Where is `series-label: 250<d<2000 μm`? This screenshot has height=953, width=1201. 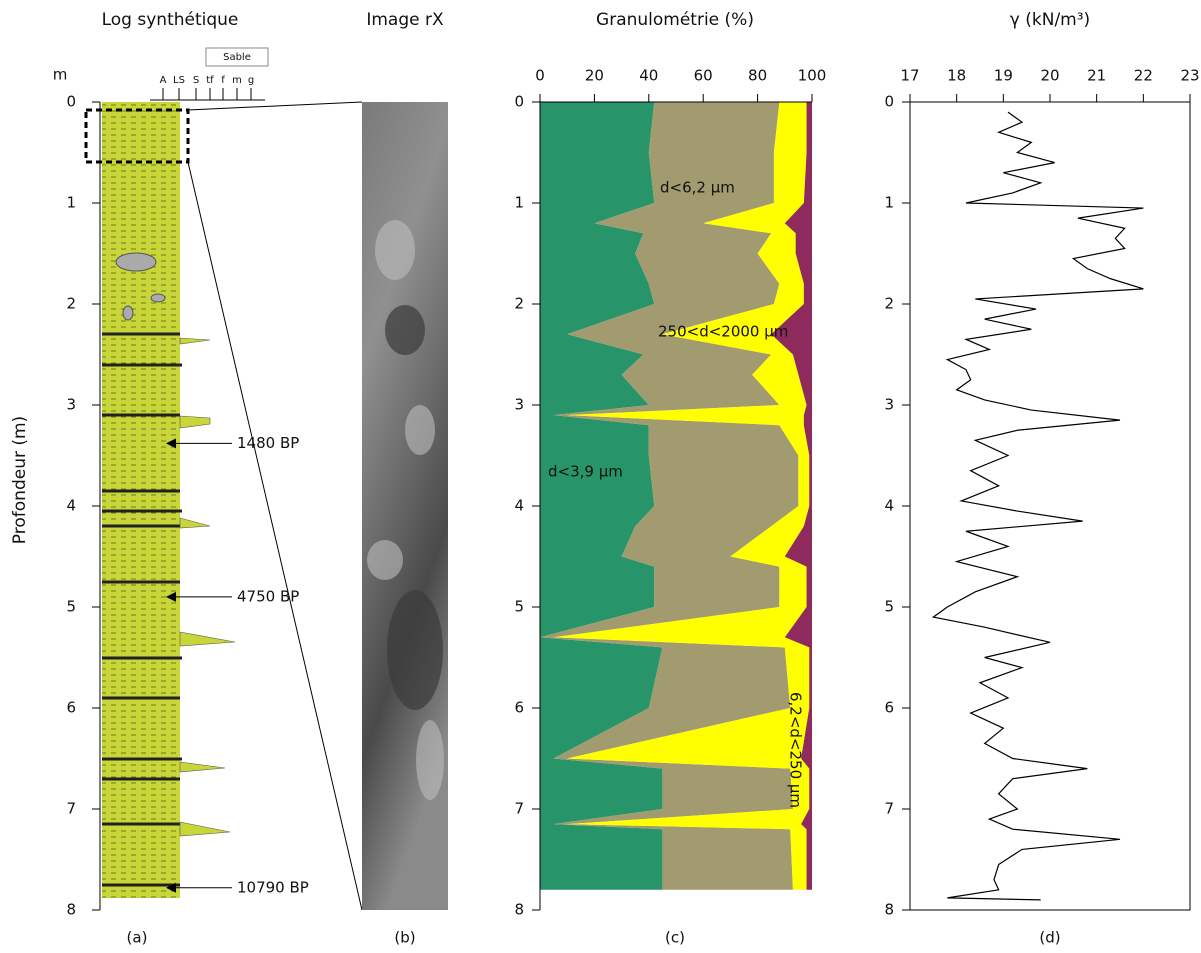 series-label: 250<d<2000 μm is located at coordinates (723, 332).